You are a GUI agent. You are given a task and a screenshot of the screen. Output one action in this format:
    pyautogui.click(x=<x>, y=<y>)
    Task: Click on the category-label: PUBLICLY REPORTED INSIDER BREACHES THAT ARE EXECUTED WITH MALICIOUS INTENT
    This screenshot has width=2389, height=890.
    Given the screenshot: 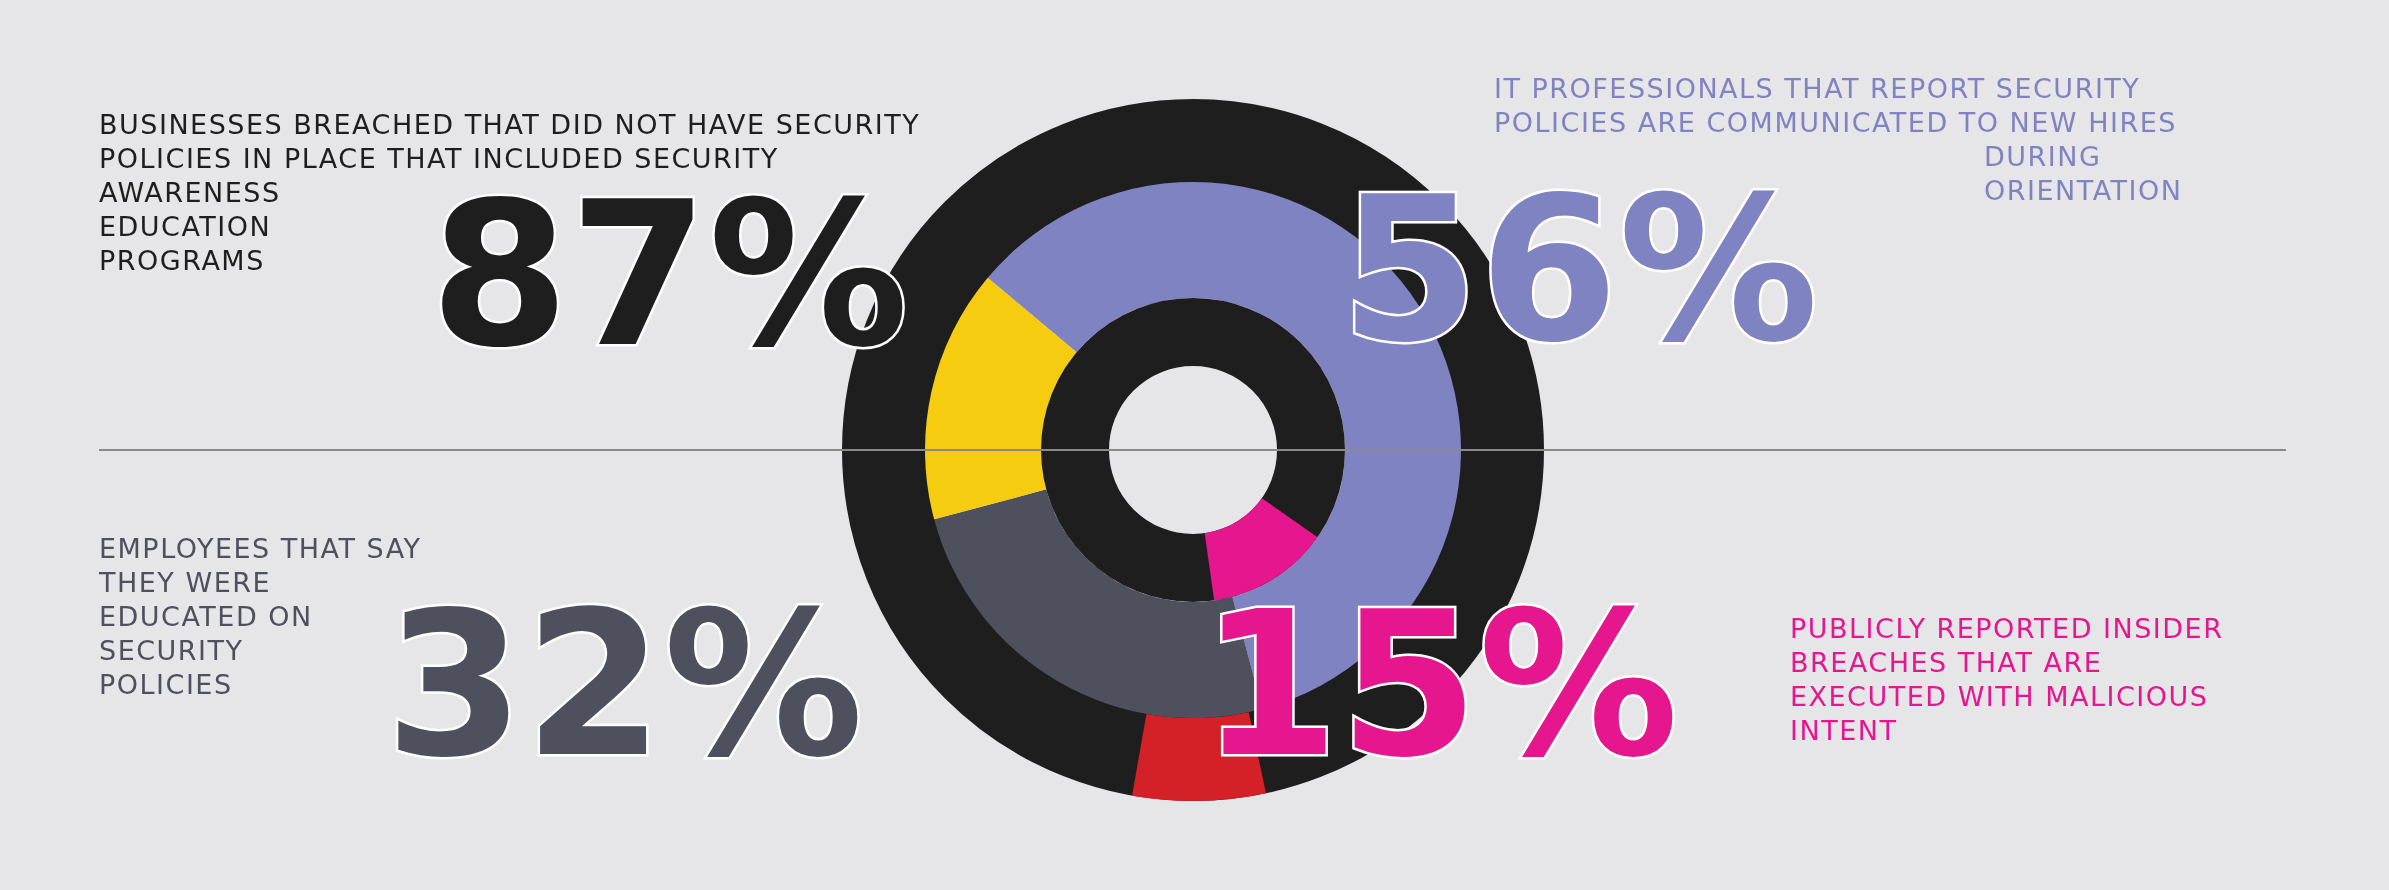 What is the action you would take?
    pyautogui.click(x=2007, y=679)
    